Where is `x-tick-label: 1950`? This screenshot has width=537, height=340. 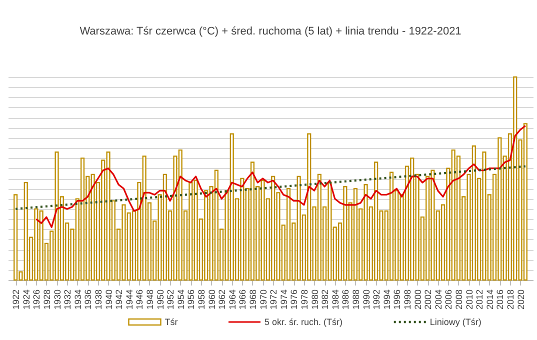
x-tick-label: 1950 is located at coordinates (160, 300).